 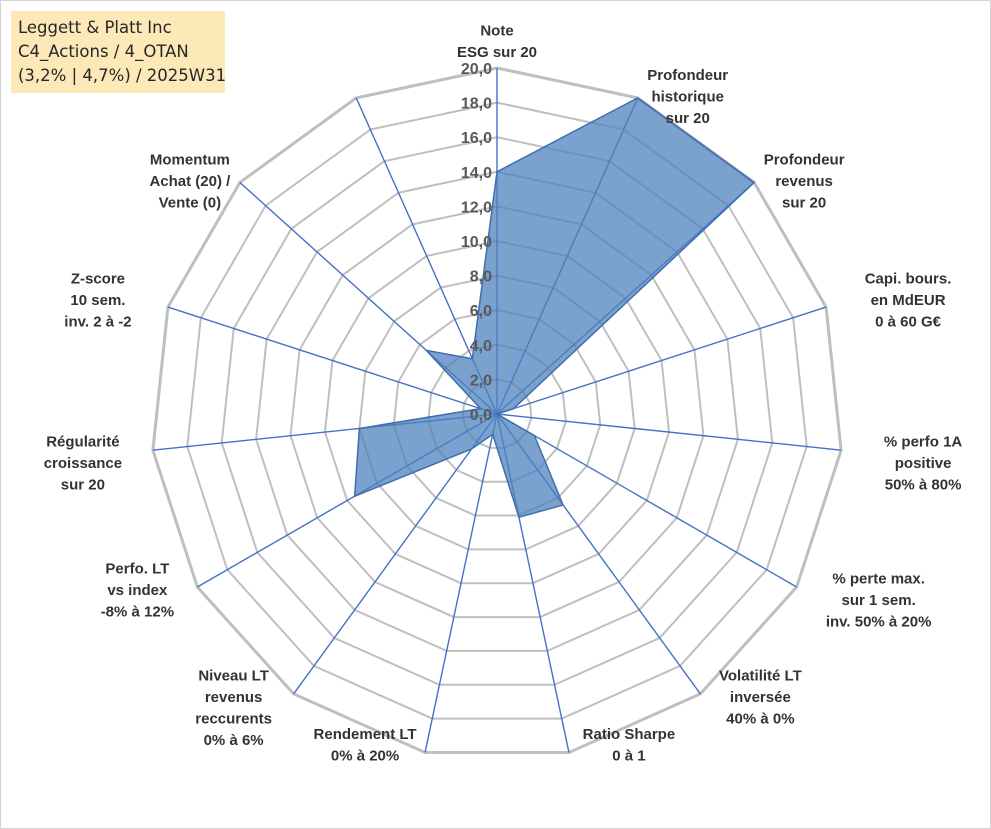 I want to click on axis-label: Régularité croissance sur 20, so click(x=83, y=463).